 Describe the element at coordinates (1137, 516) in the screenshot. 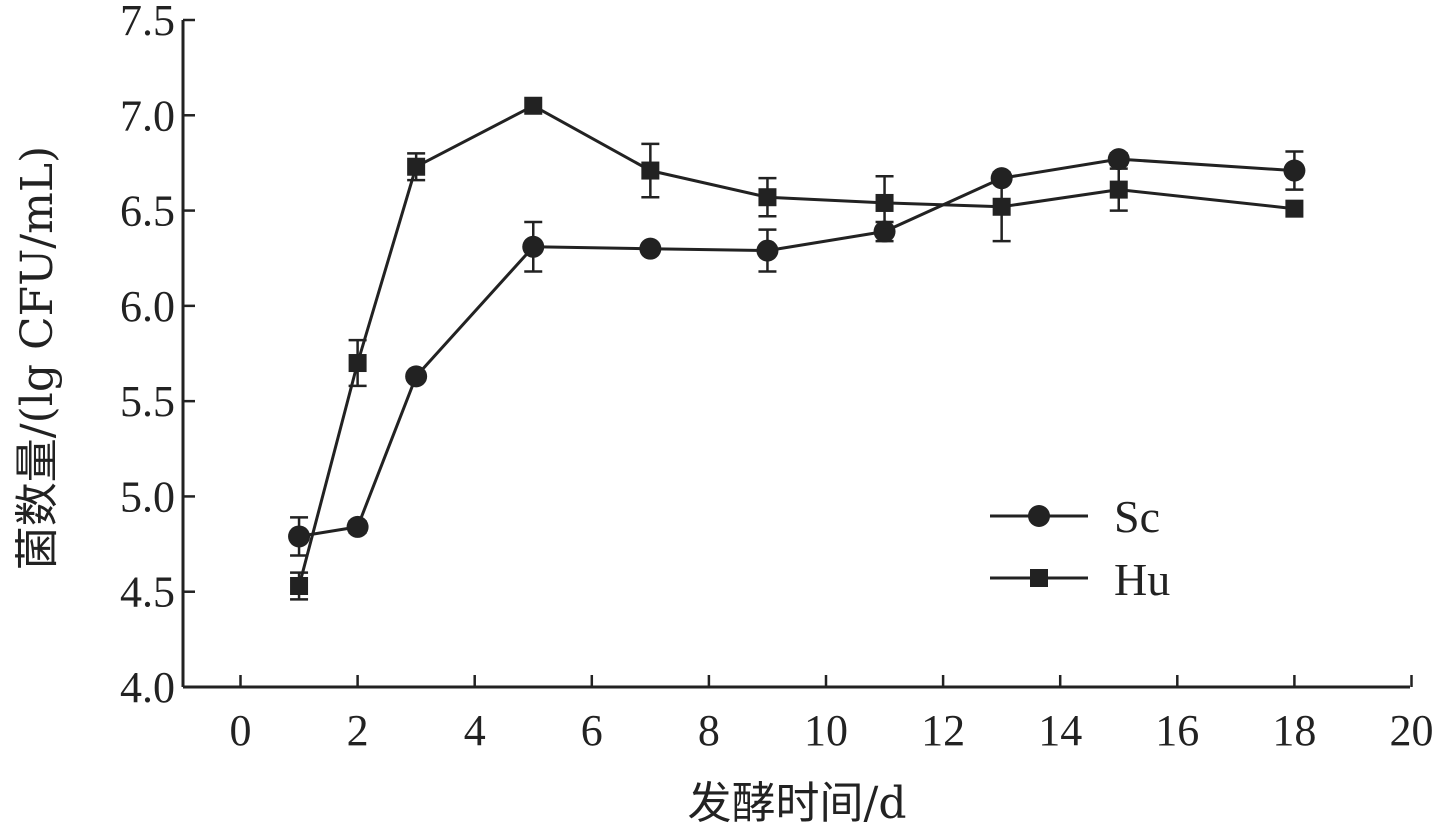

I see `legend-label-sc: Sc` at that location.